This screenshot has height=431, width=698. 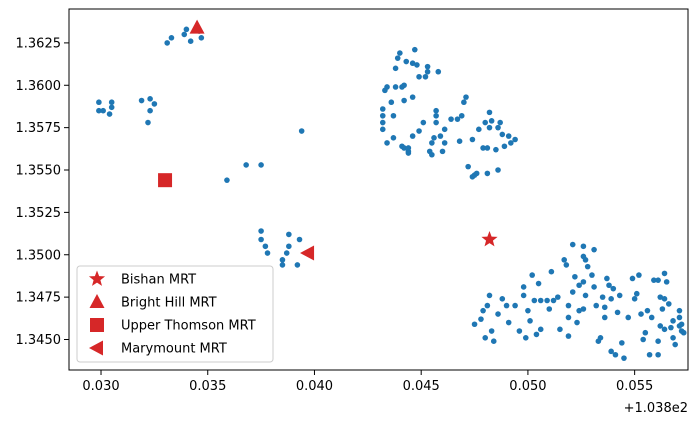 I want to click on x-tick-label: 0.050, so click(x=527, y=386).